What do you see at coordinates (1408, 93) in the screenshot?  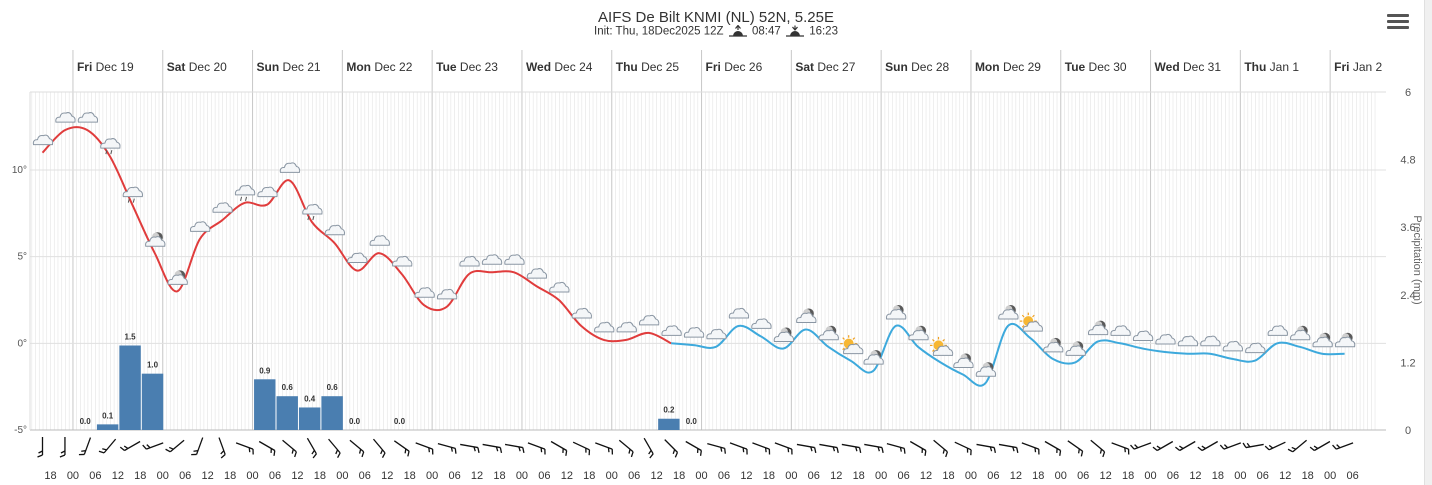 I see `y-tick-label-right: 6` at bounding box center [1408, 93].